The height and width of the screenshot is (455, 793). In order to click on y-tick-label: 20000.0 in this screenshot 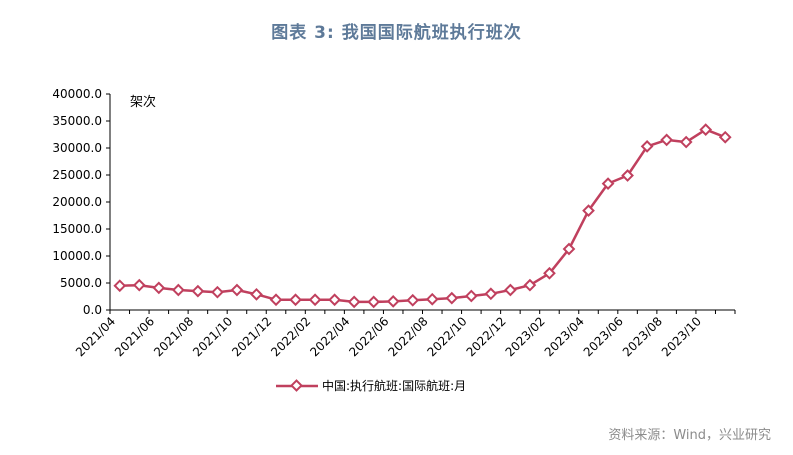, I will do `click(77, 202)`.